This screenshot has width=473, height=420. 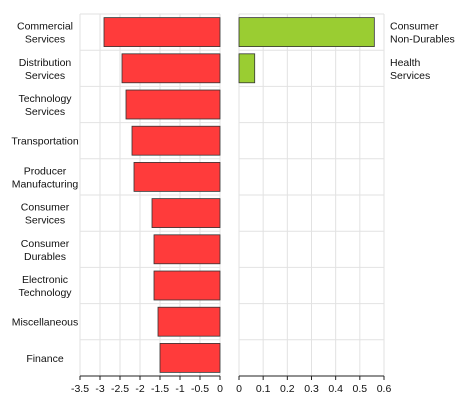 What do you see at coordinates (45, 280) in the screenshot?
I see `left-category-label-line: Electronic` at bounding box center [45, 280].